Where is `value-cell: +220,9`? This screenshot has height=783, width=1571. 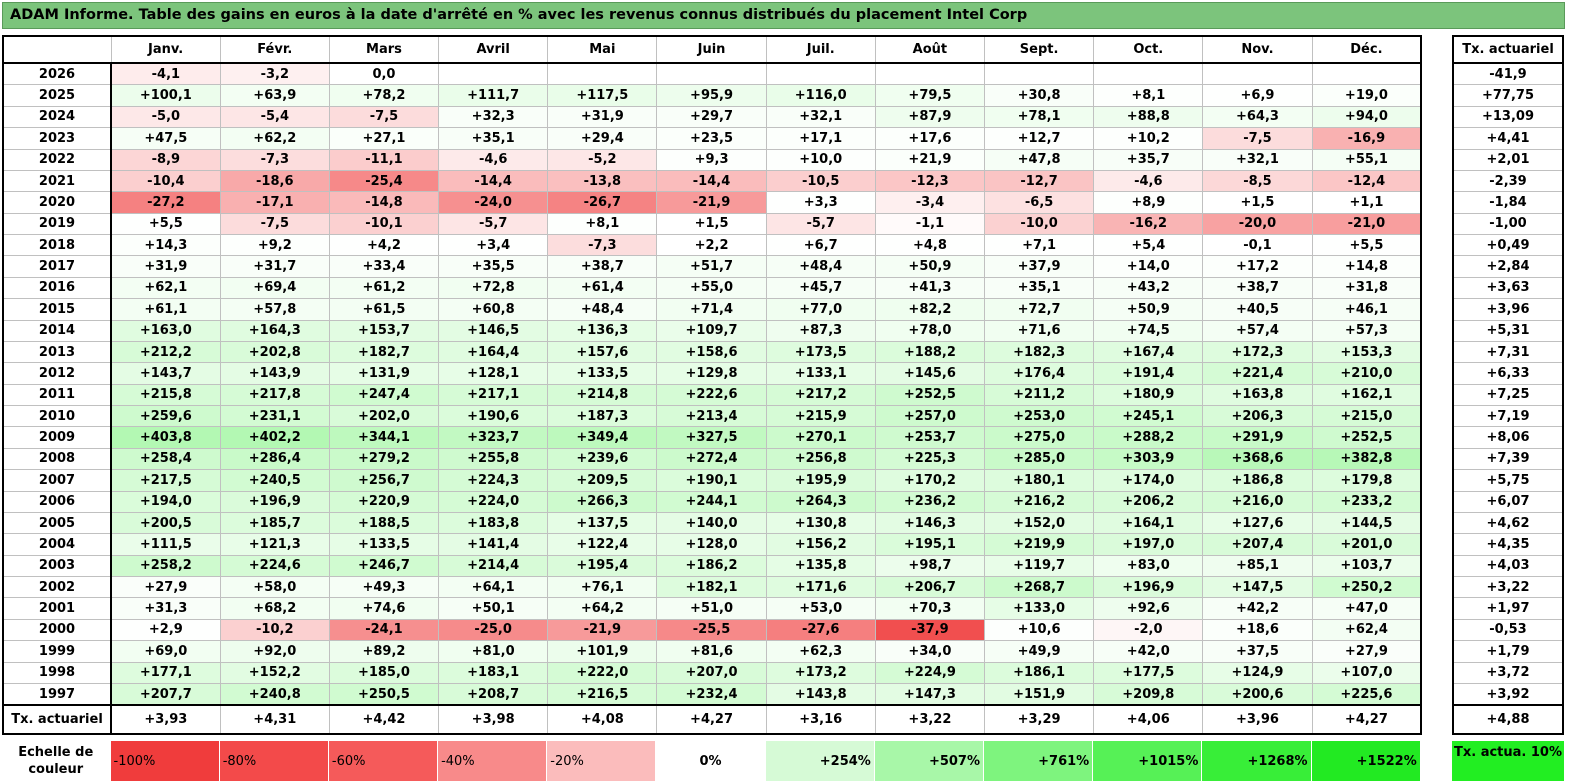 value-cell: +220,9 is located at coordinates (384, 501).